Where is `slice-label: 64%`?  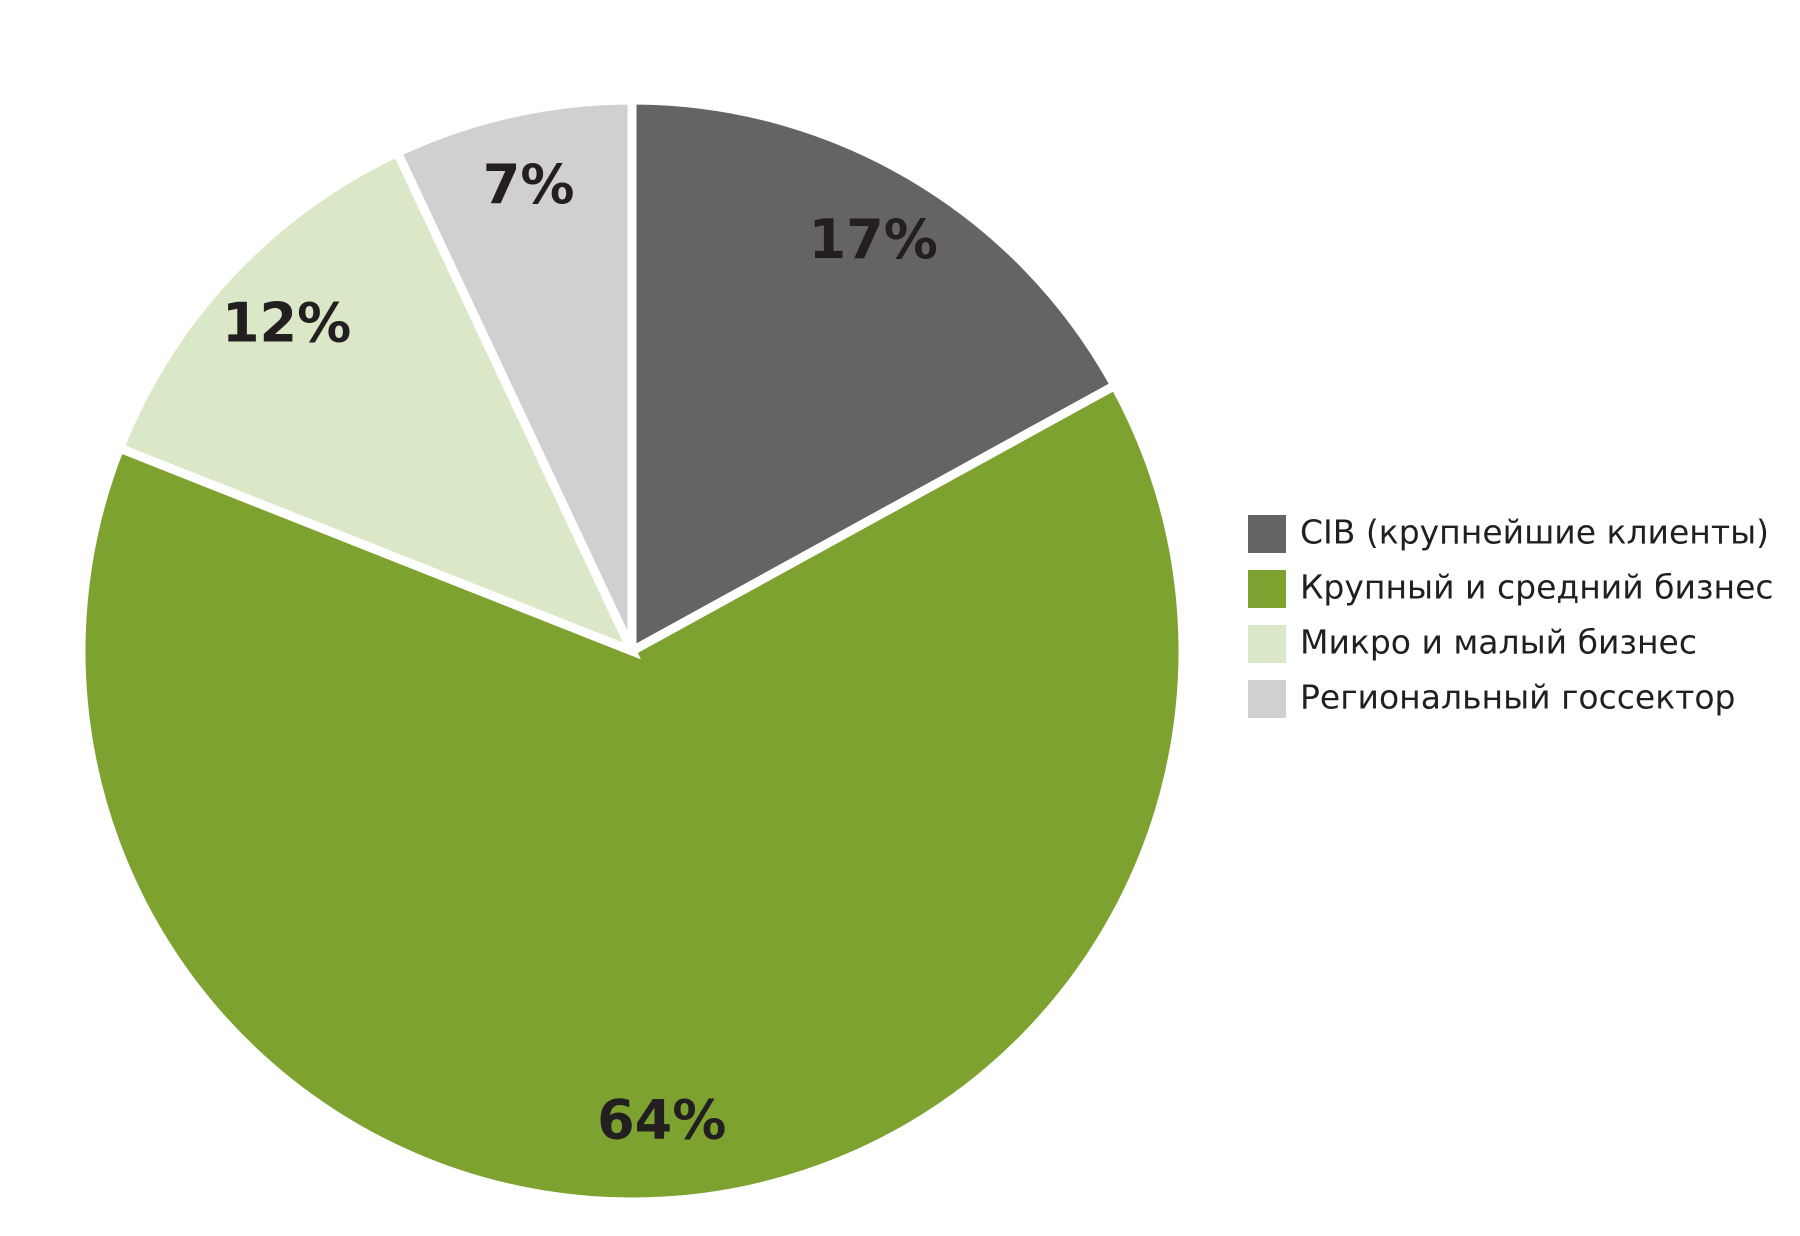
slice-label: 64% is located at coordinates (661, 1120).